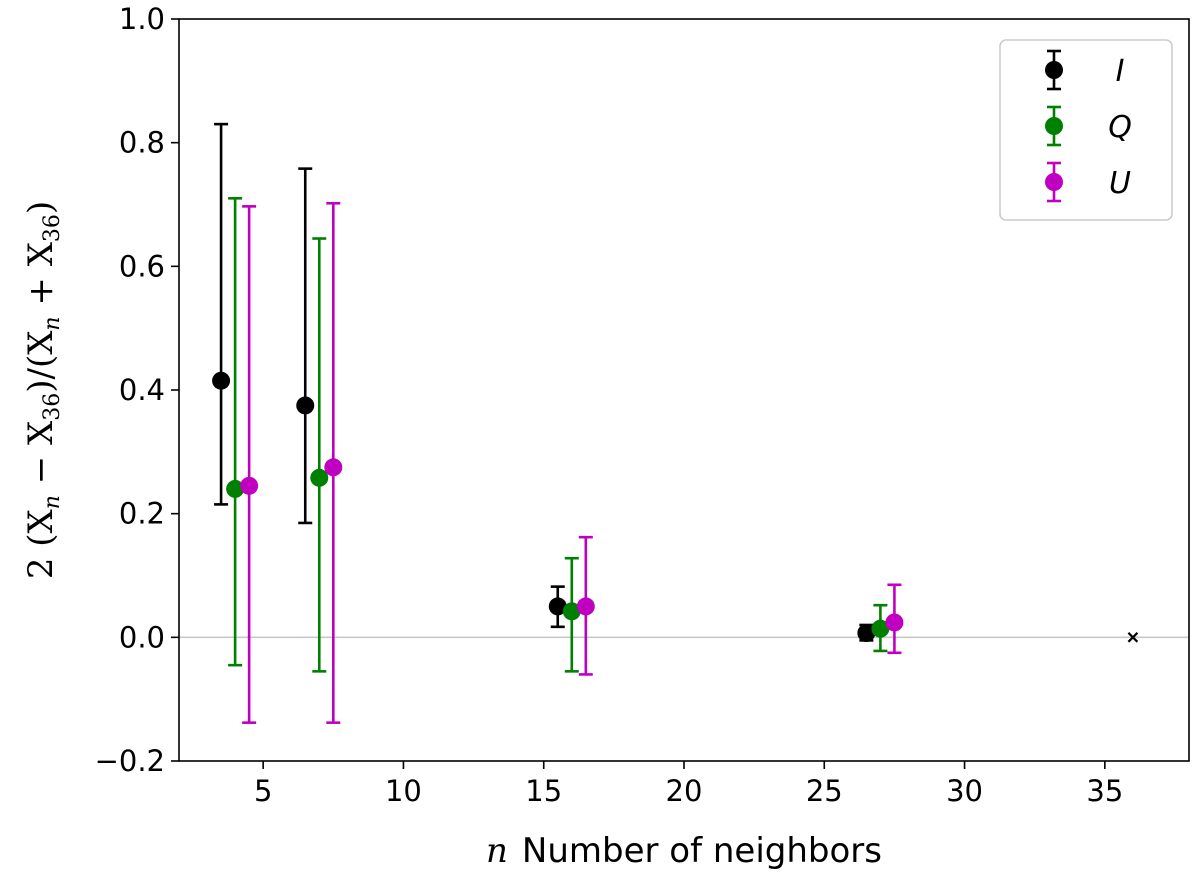  Describe the element at coordinates (41, 278) in the screenshot. I see `y-label-part-4: + X` at that location.